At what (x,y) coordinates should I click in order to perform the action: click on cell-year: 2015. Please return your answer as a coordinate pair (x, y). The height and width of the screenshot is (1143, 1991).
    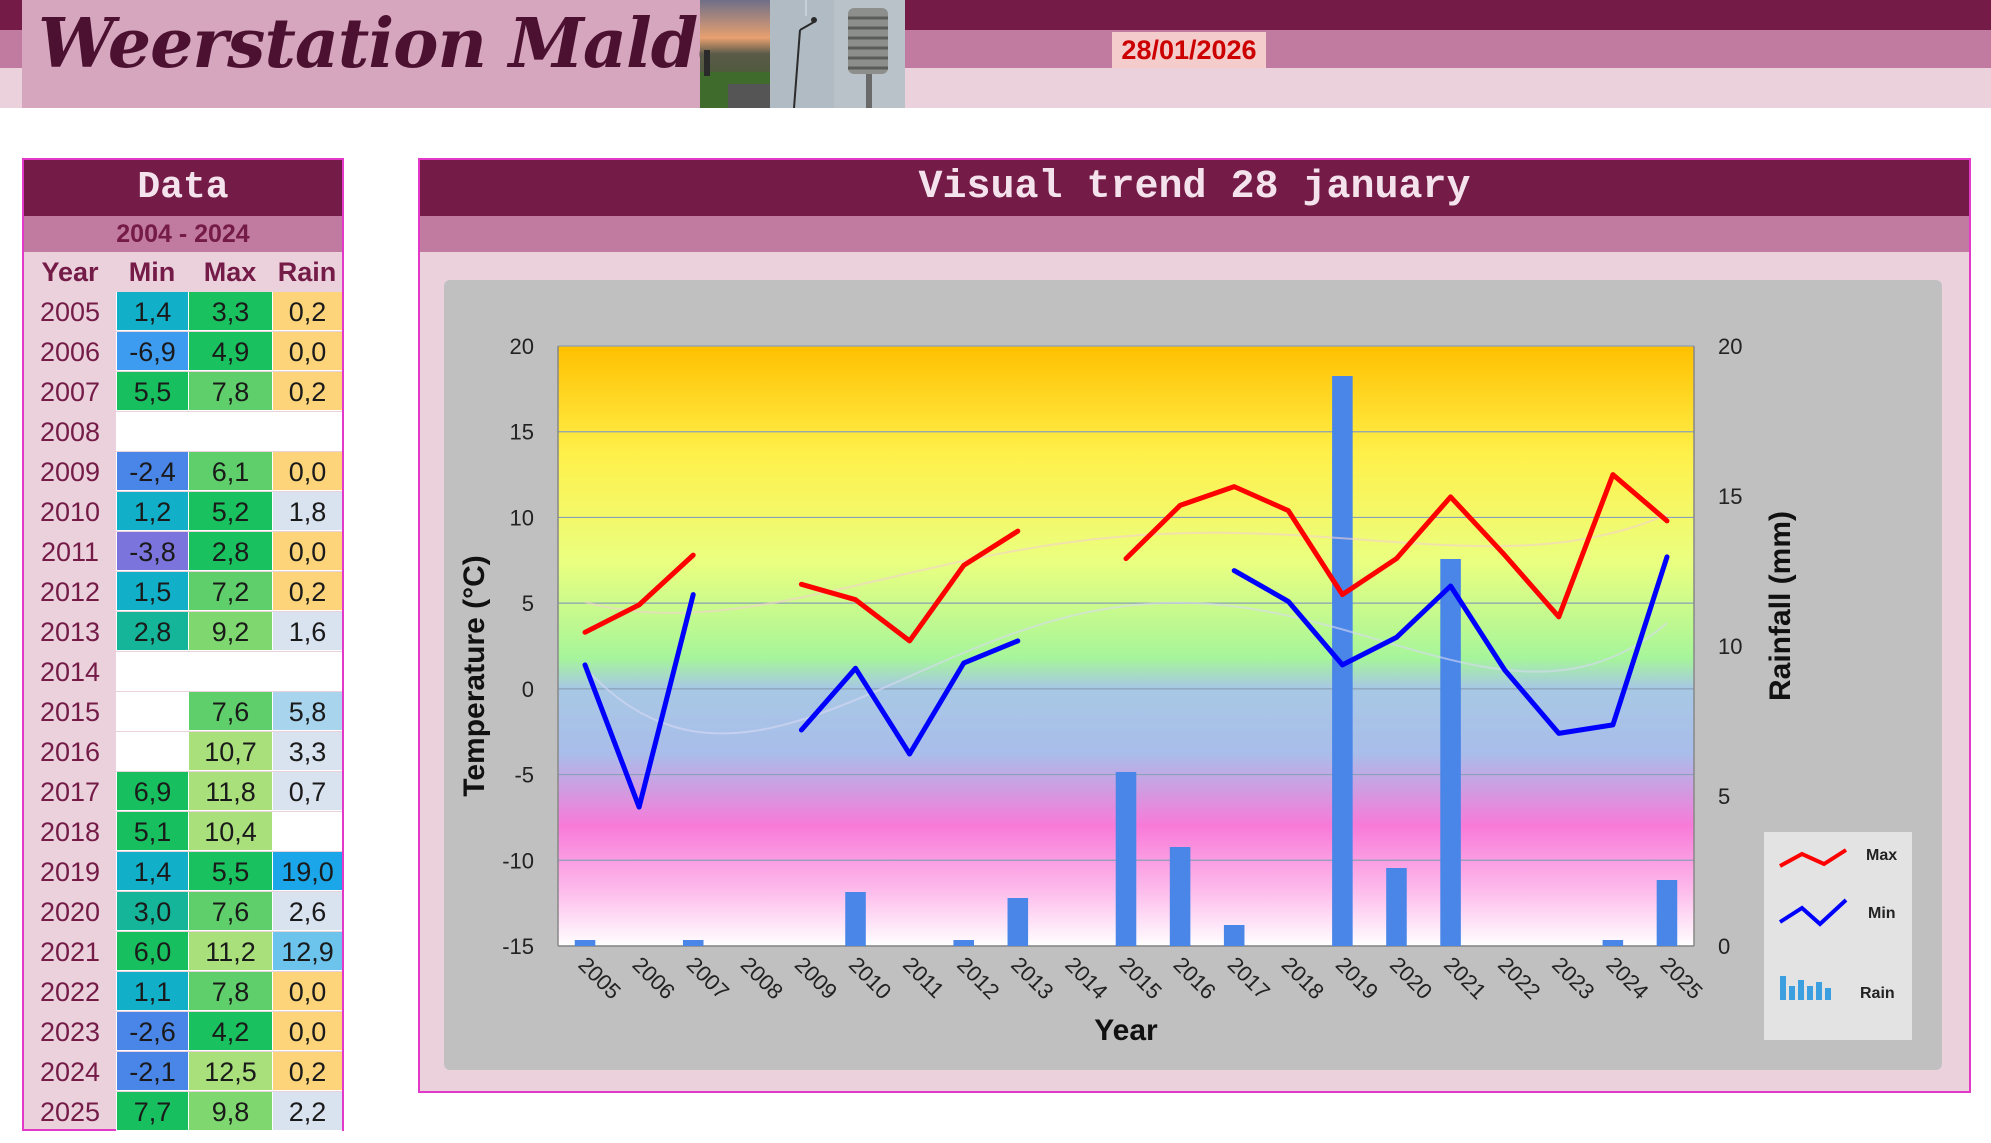
    Looking at the image, I should click on (70, 712).